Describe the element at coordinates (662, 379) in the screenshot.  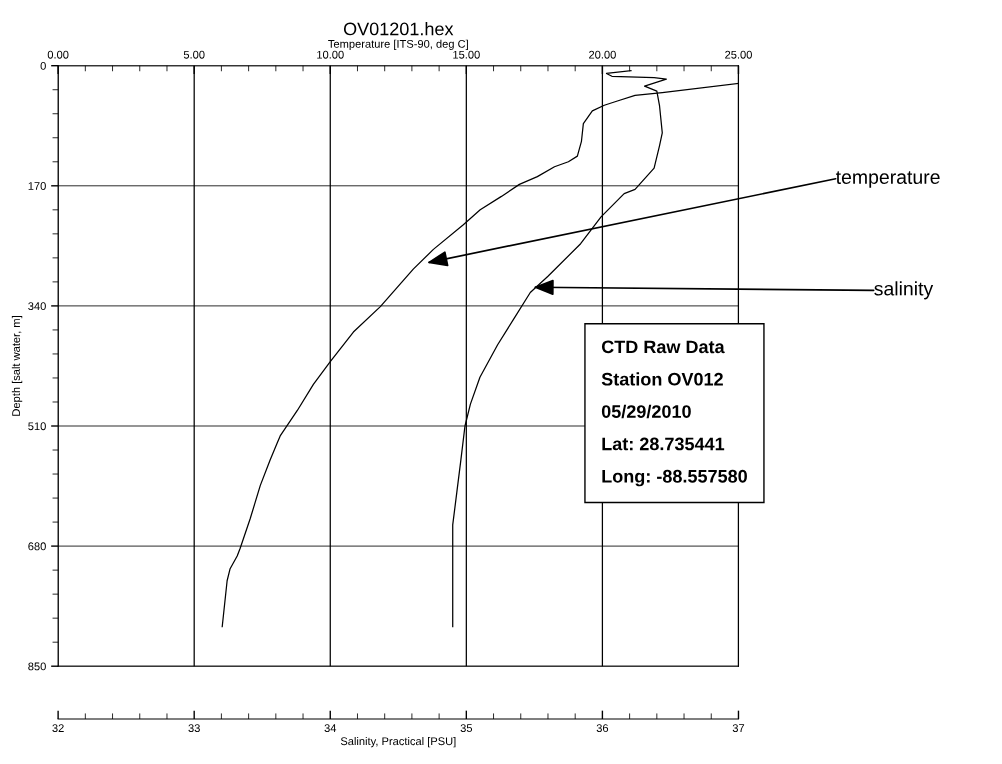
I see `annotation: Station OV012` at that location.